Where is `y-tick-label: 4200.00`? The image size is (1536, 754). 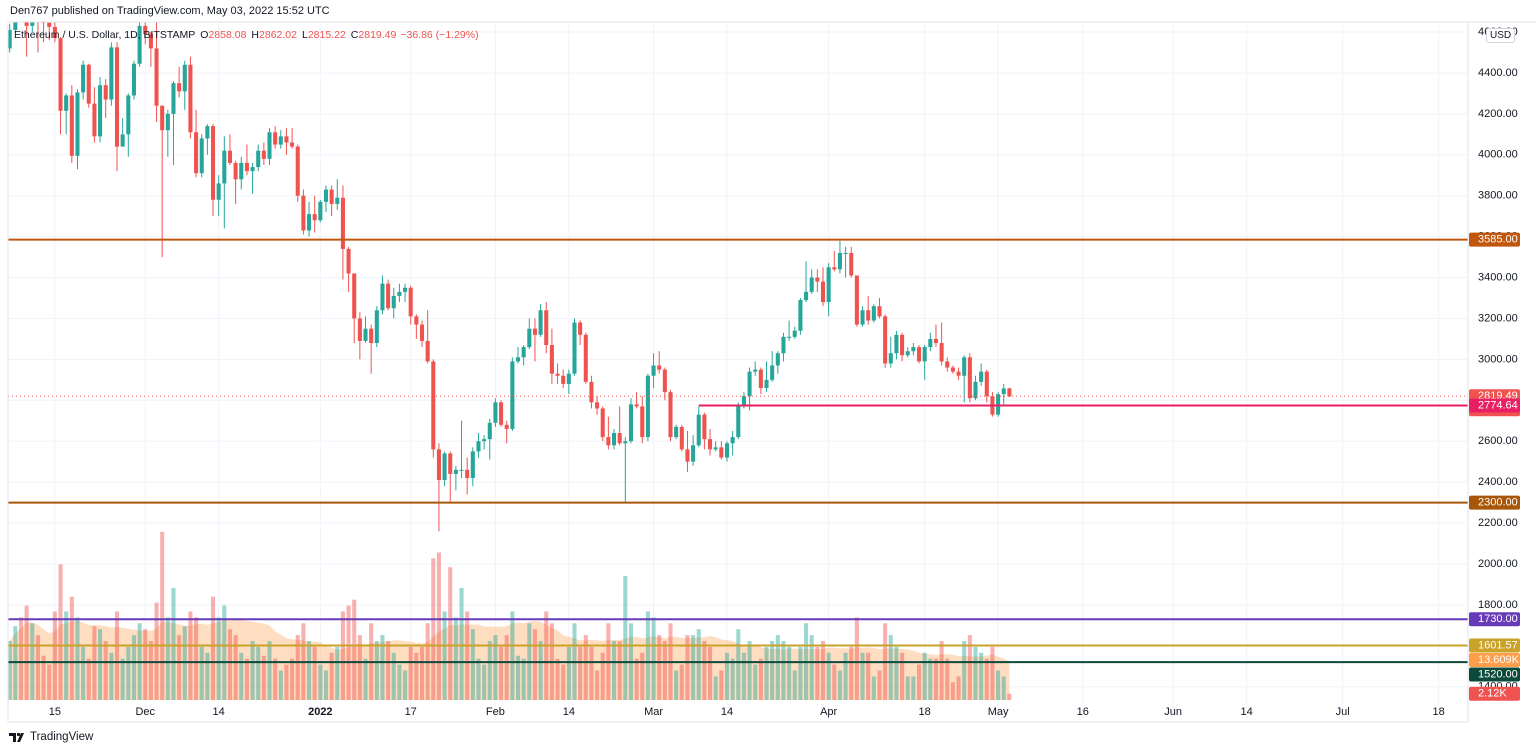
y-tick-label: 4200.00 is located at coordinates (1498, 114).